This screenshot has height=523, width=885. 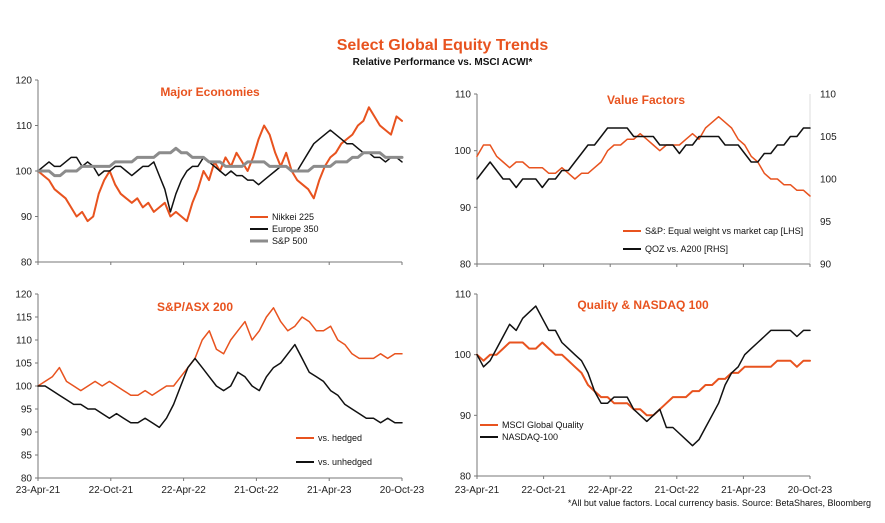 What do you see at coordinates (686, 249) in the screenshot?
I see `legend-label: QOZ vs. A200 [RHS]` at bounding box center [686, 249].